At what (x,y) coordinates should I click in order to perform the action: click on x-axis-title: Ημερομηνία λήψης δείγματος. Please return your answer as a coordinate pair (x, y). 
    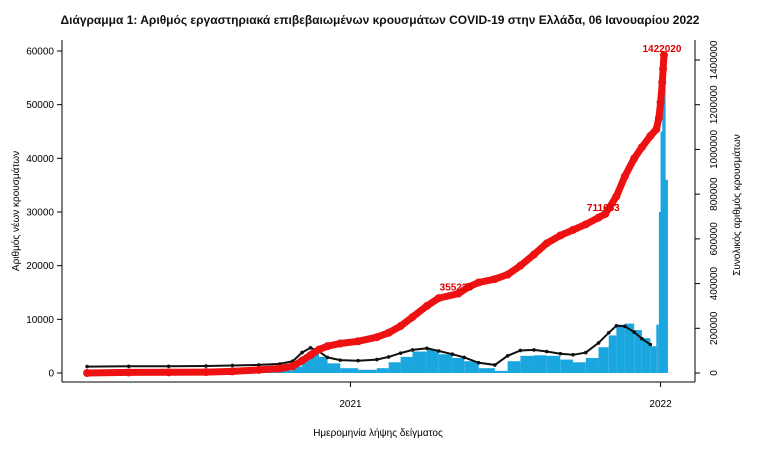
    Looking at the image, I should click on (378, 433).